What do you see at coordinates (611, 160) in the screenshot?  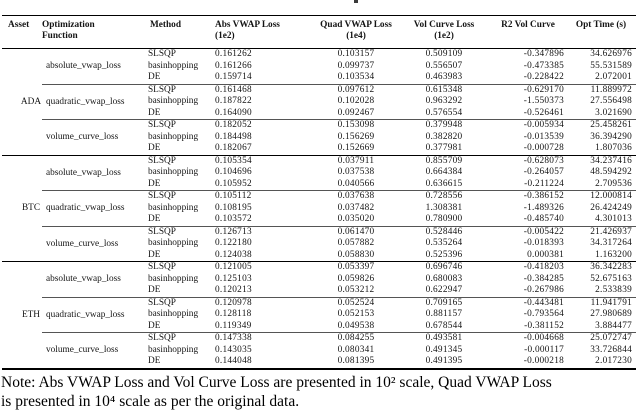 I see `opt-time-cell: 34.237416` at bounding box center [611, 160].